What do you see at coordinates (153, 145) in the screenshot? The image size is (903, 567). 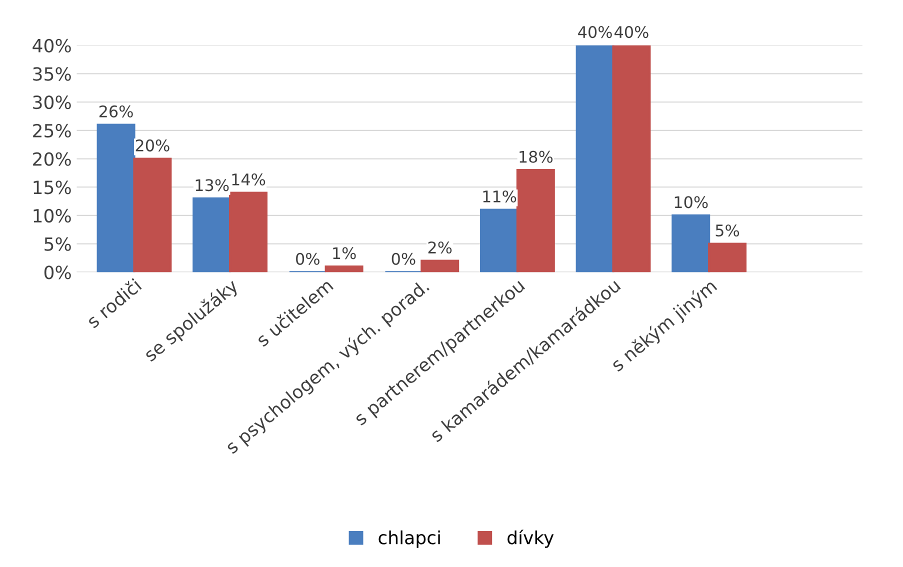 I see `data-label: 20%` at bounding box center [153, 145].